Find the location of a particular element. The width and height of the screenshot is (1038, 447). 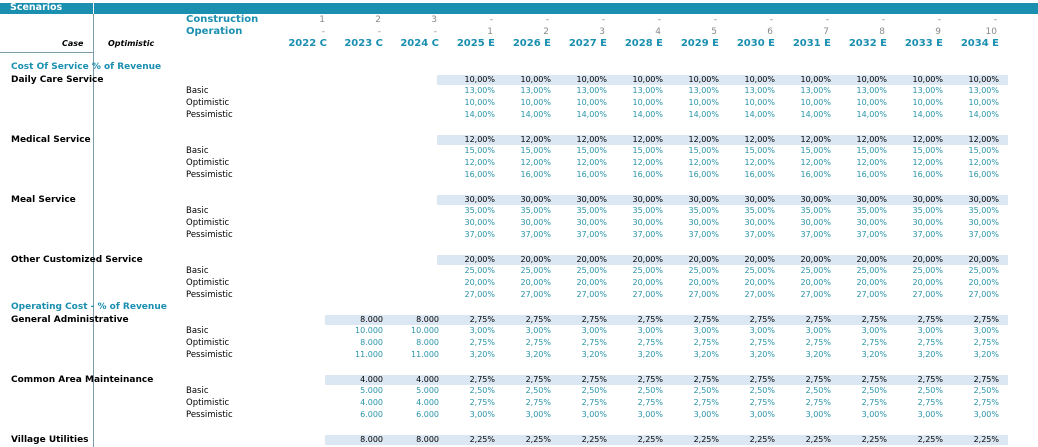

category-name: Daily Care Service is located at coordinates (57, 80).